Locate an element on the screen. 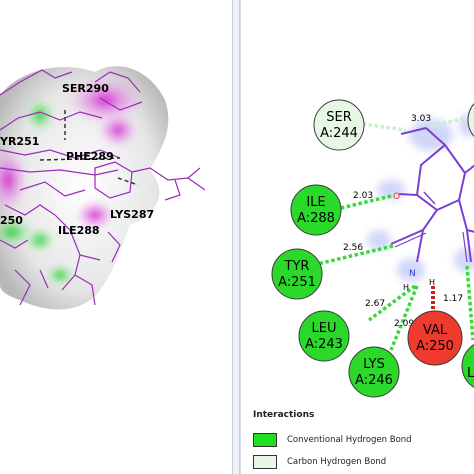 The width and height of the screenshot is (474, 474). legend-swatch-conventional-hbond is located at coordinates (265, 440).